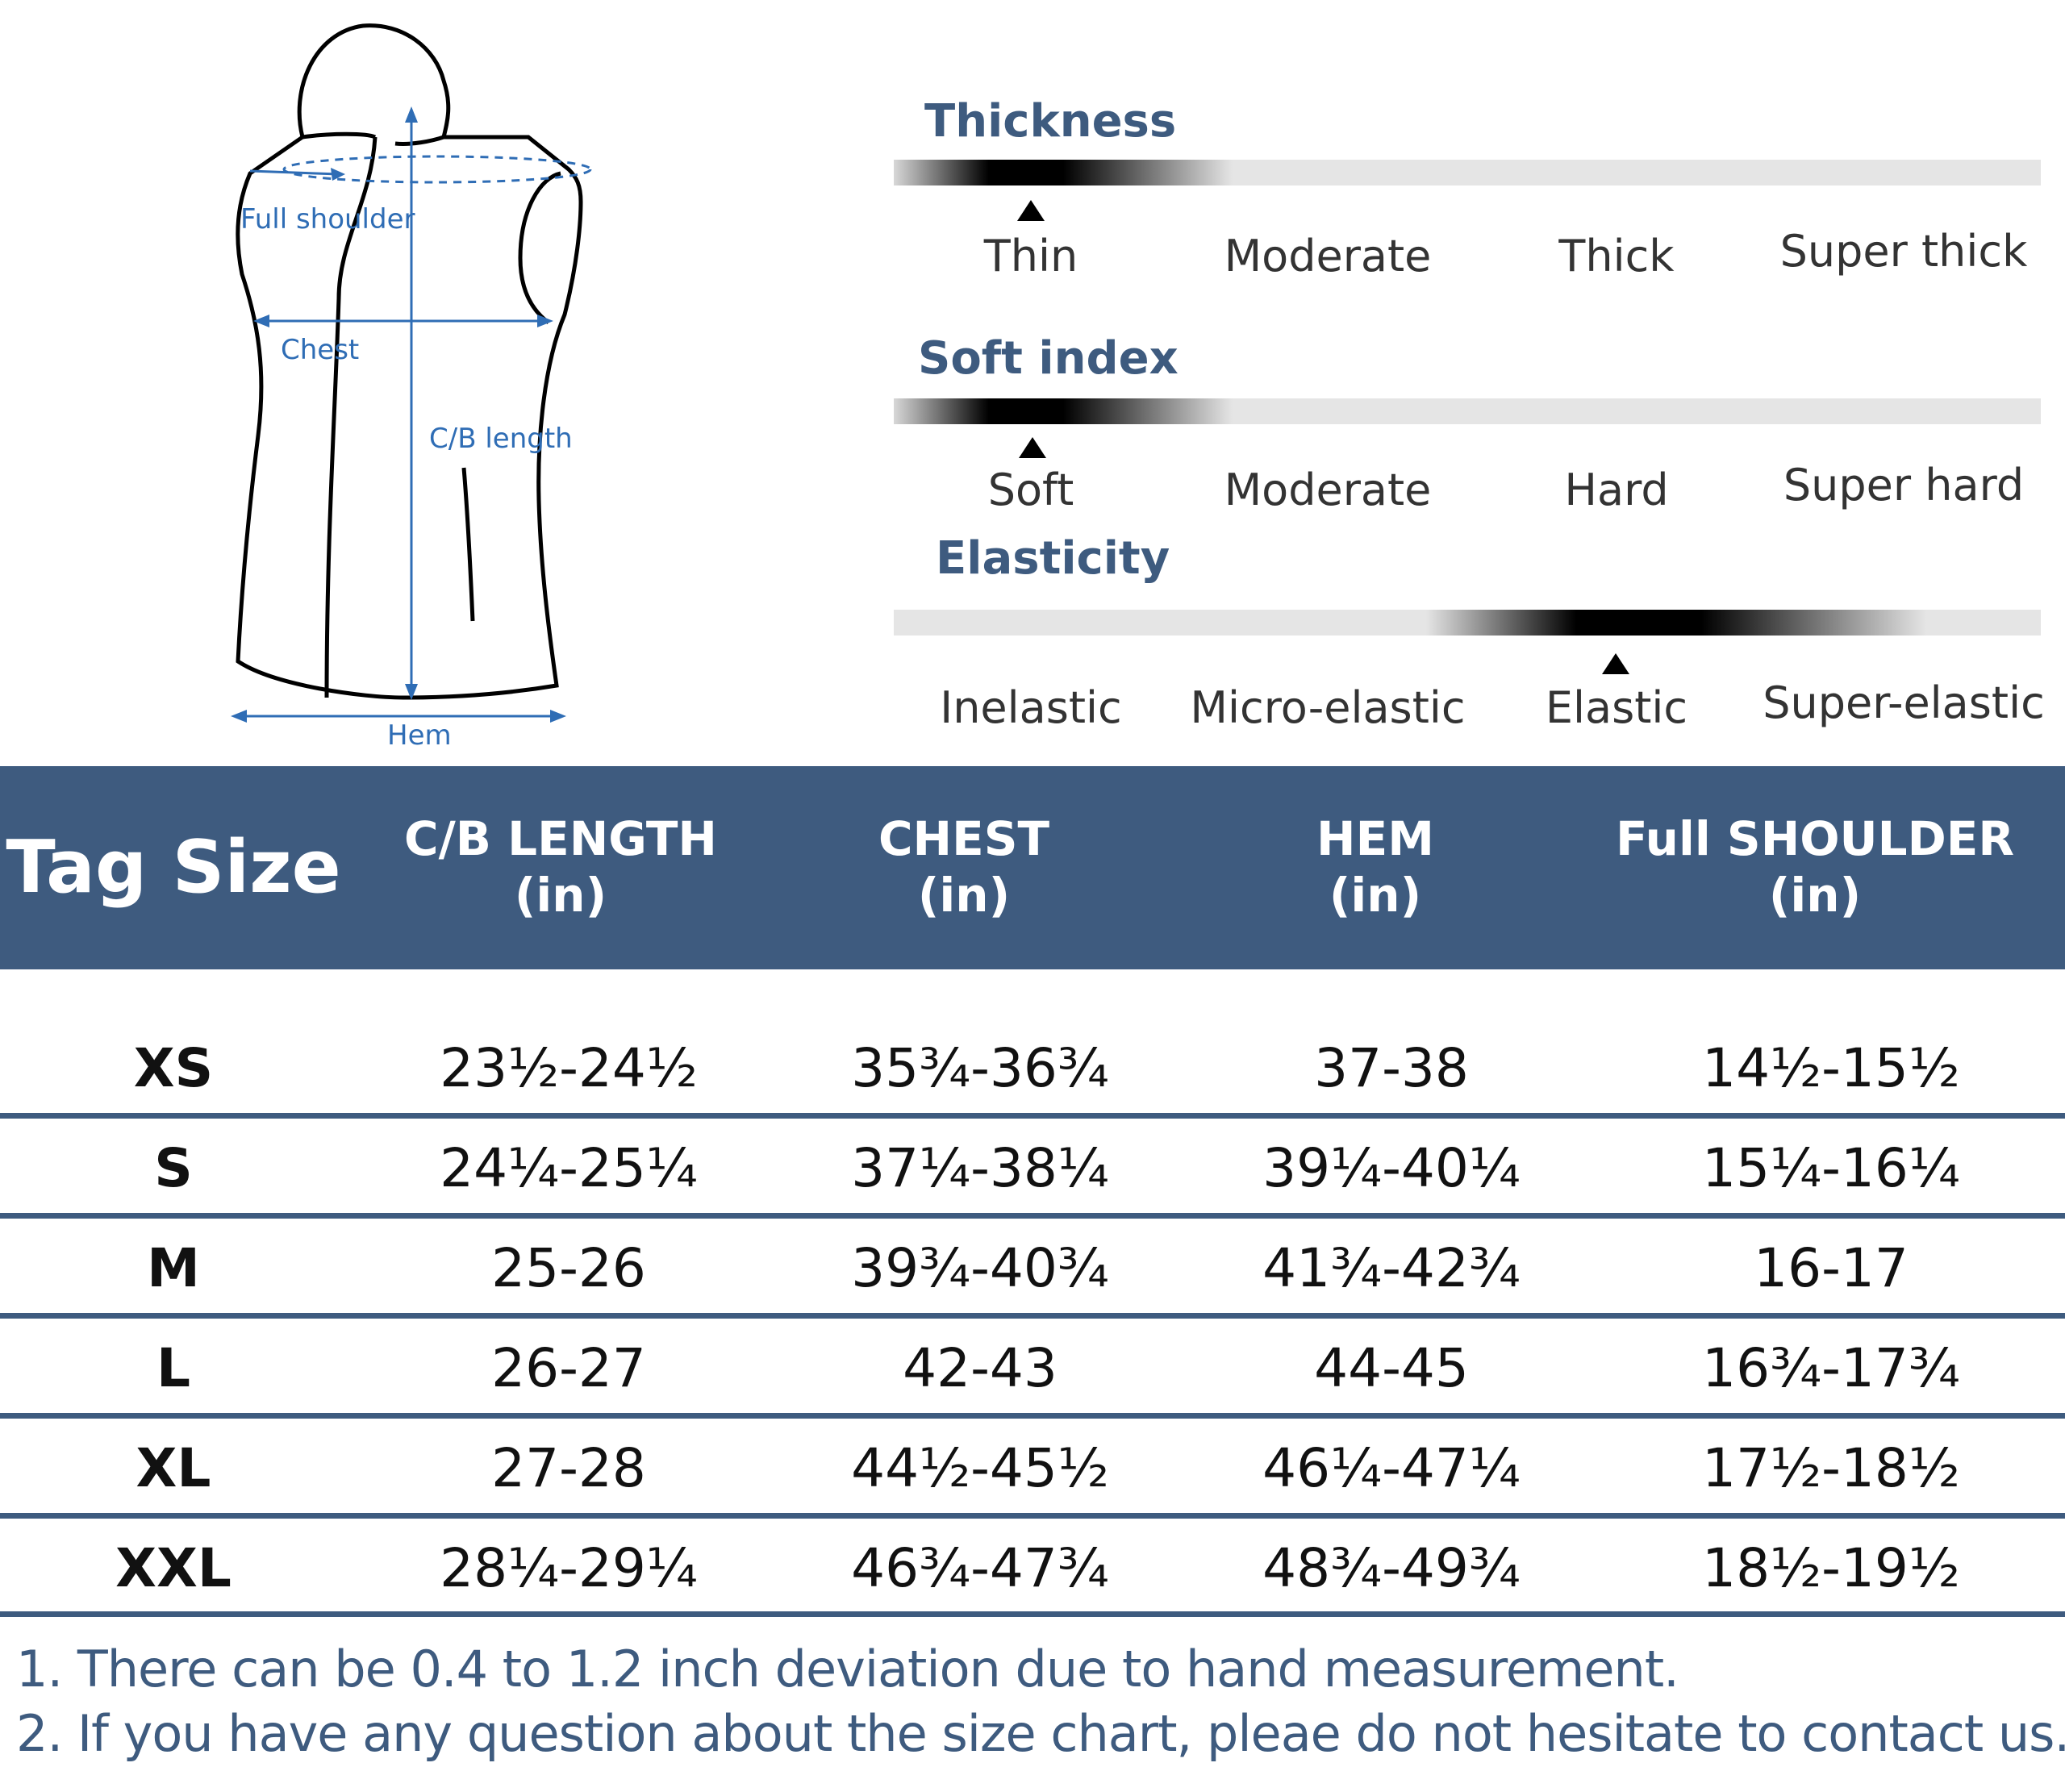 This screenshot has height=1792, width=2065. I want to click on table-row: S 24¼-25¼ 37¼-38¼ 39¼-40¼ 15¼-16¼, so click(1032, 1168).